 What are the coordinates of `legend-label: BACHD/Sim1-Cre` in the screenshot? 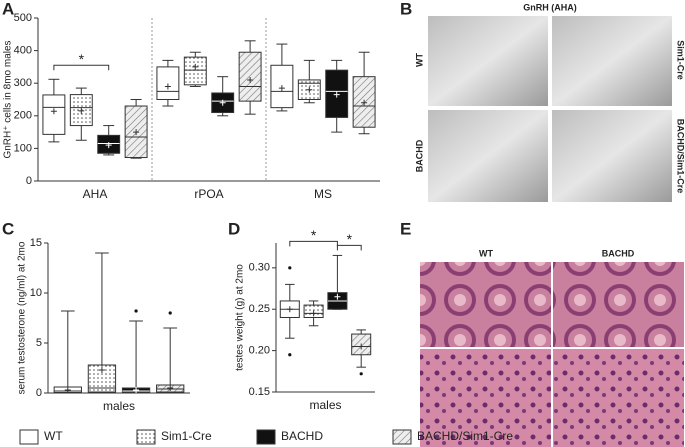 It's located at (465, 436).